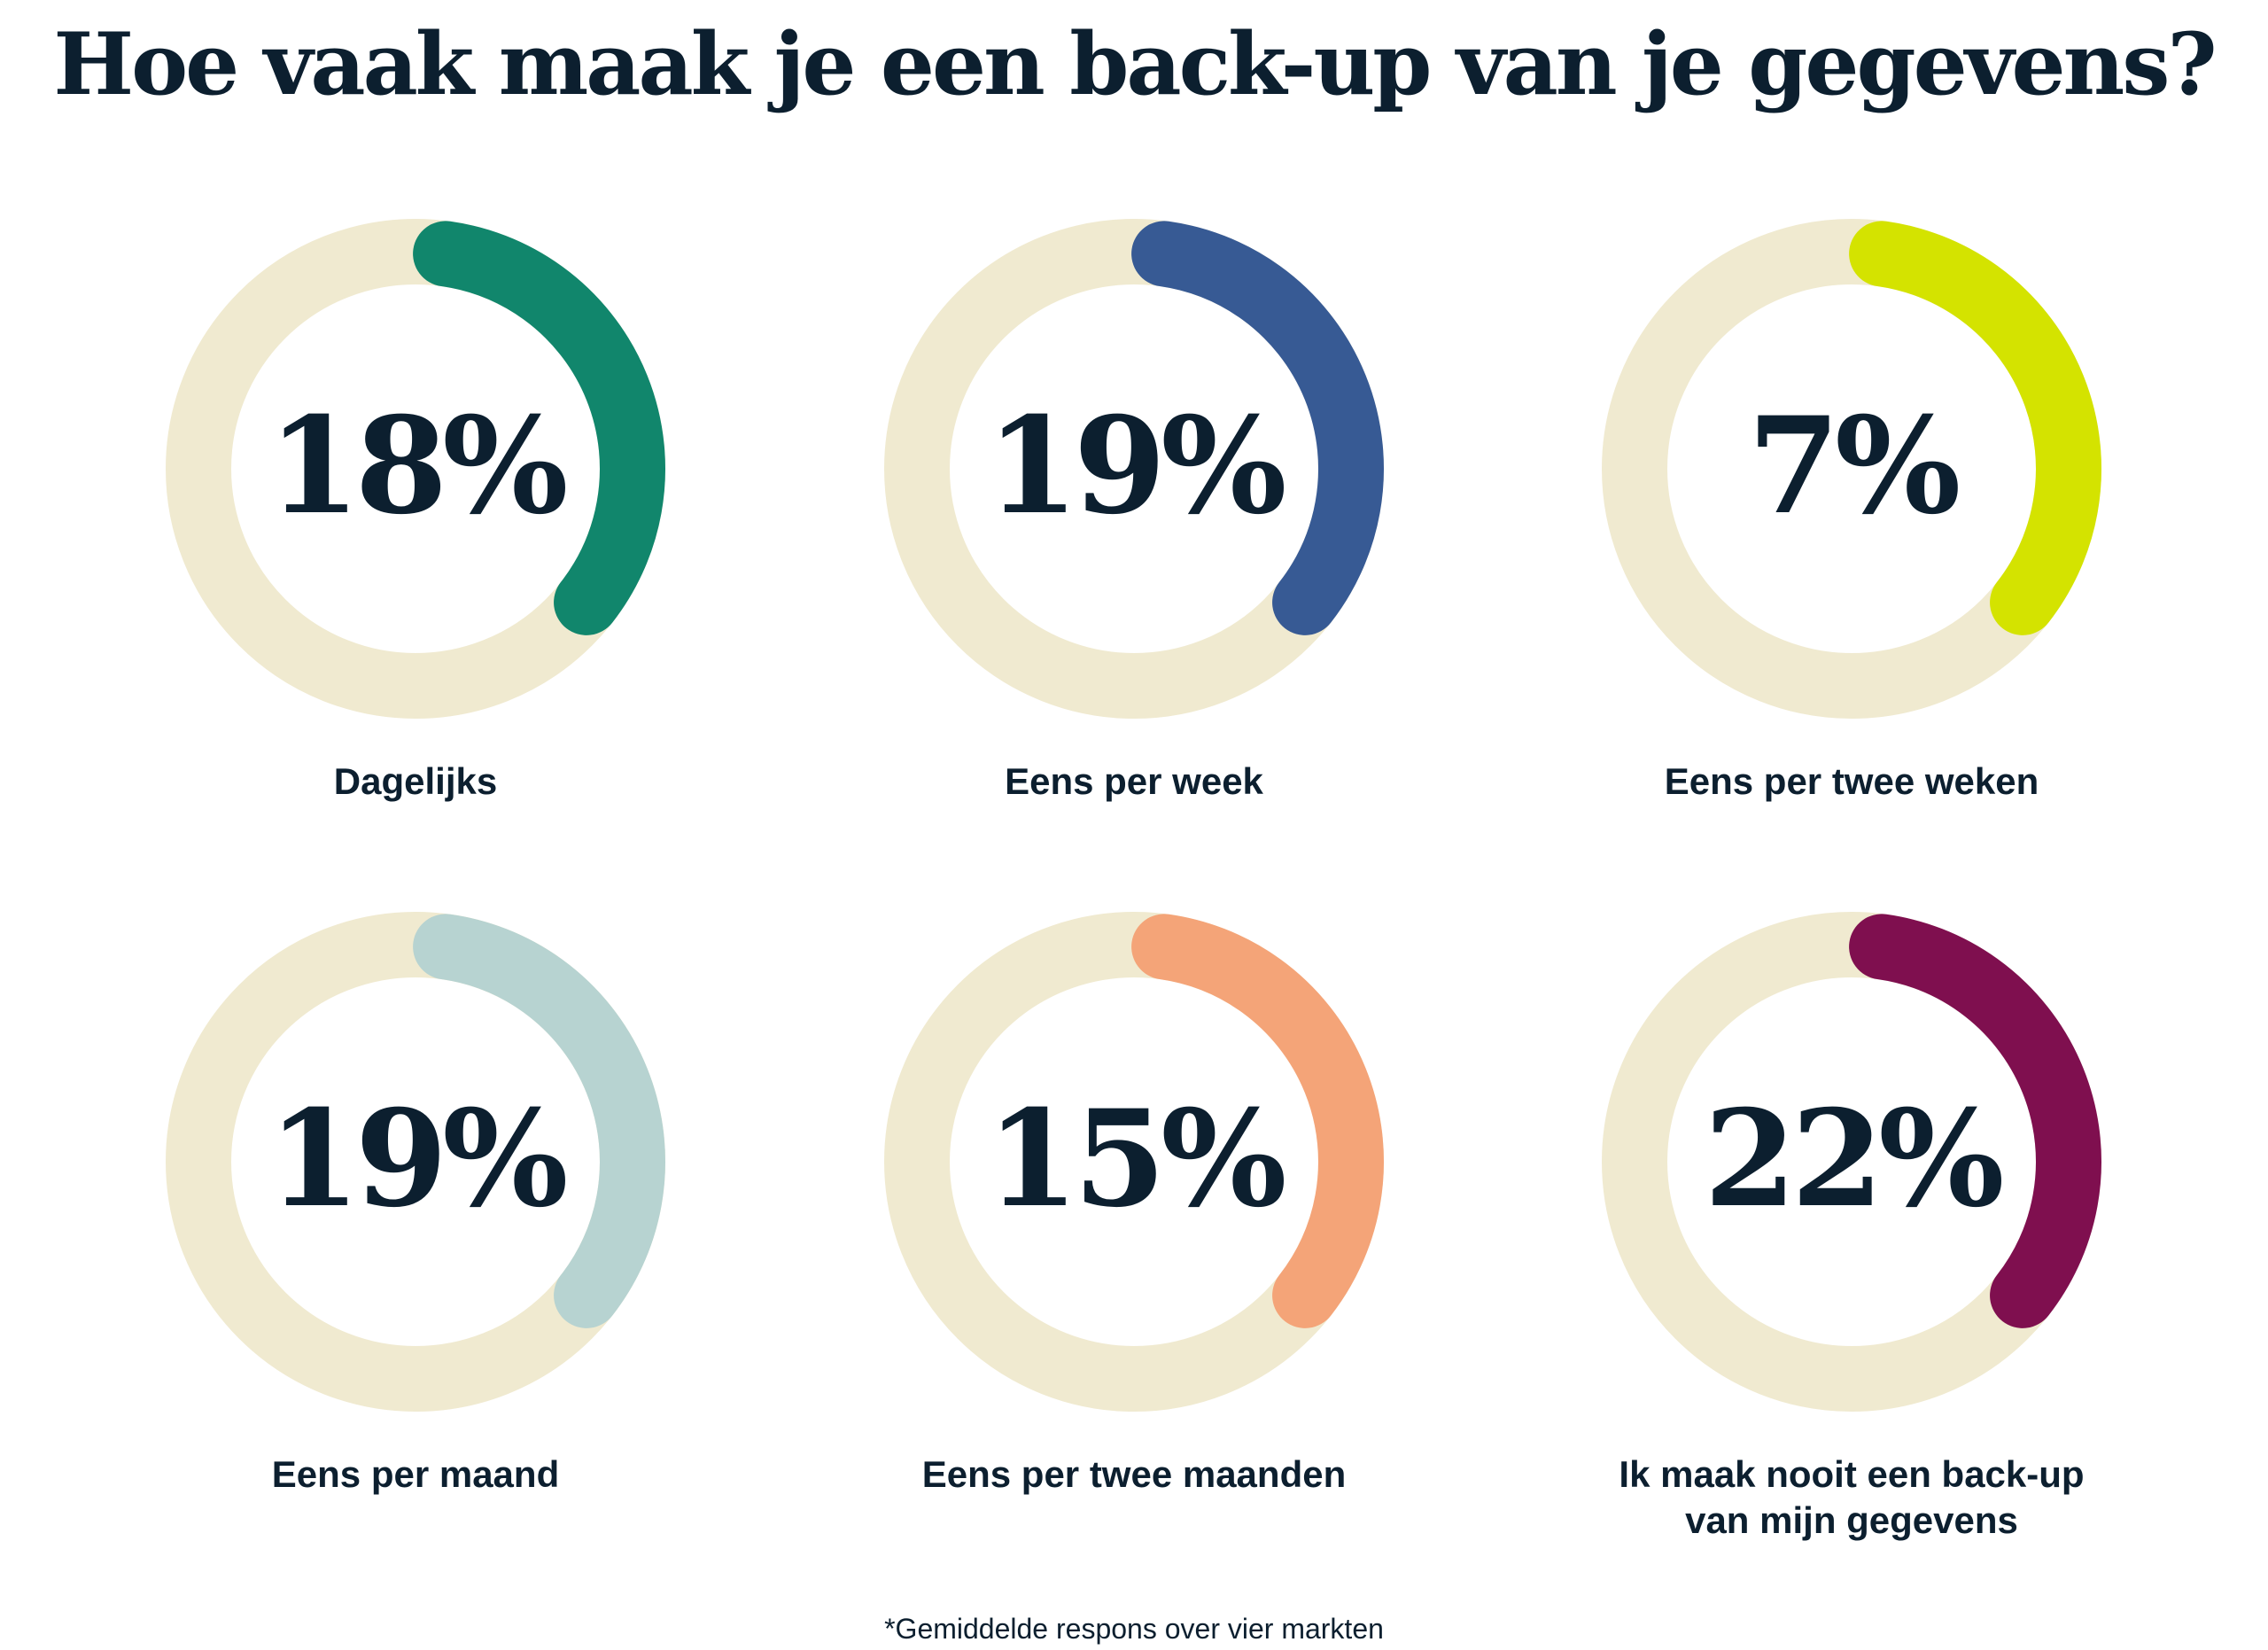  What do you see at coordinates (1851, 781) in the screenshot?
I see `donut-label: Eens per twee weken` at bounding box center [1851, 781].